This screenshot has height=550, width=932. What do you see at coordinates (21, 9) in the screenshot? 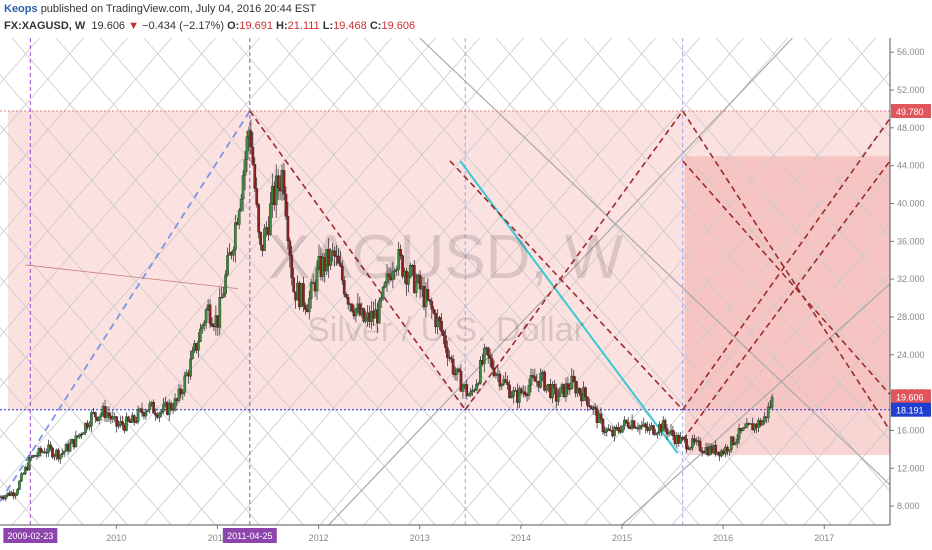
I see `author-name: Keops` at bounding box center [21, 9].